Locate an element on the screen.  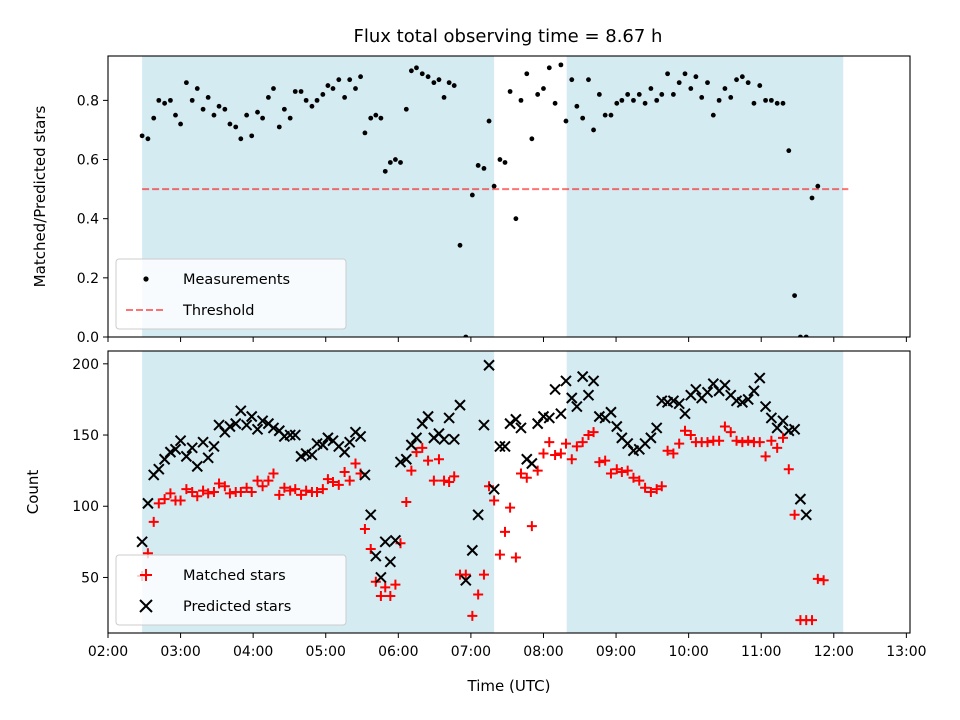
legend-entry-label: Predicted stars is located at coordinates (237, 607).